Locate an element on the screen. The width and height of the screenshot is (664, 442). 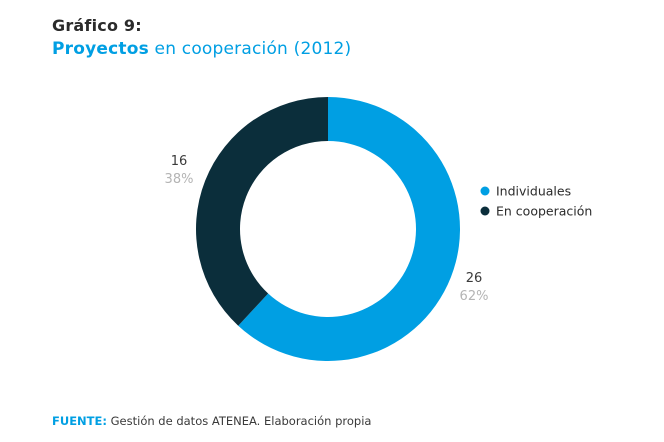
data-label-value-individuales: 26 is located at coordinates (474, 278).